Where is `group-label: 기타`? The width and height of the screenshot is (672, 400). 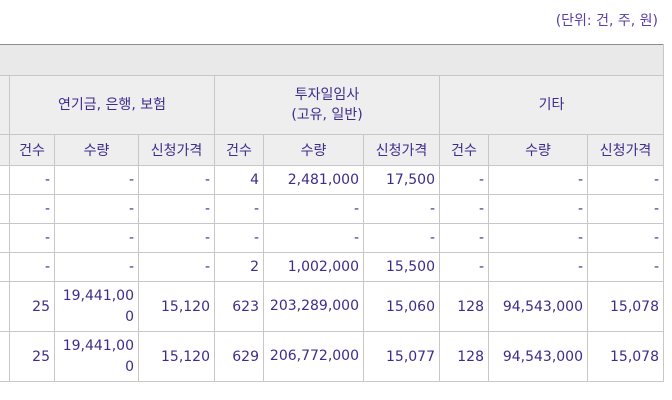
group-label: 기타 is located at coordinates (551, 105).